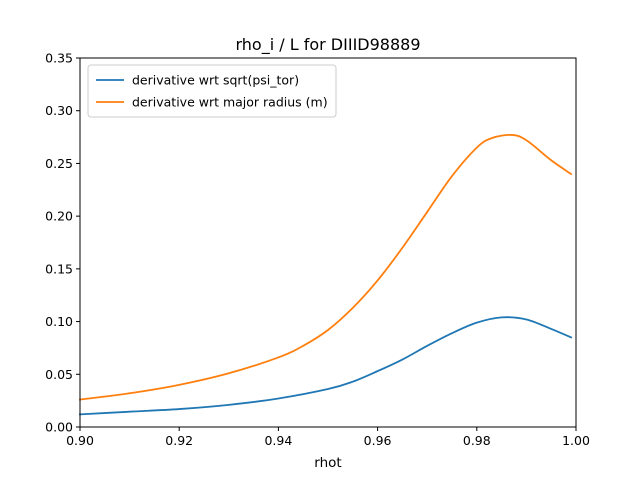 The height and width of the screenshot is (480, 640). Describe the element at coordinates (477, 440) in the screenshot. I see `x-tick-label: 0.98` at that location.